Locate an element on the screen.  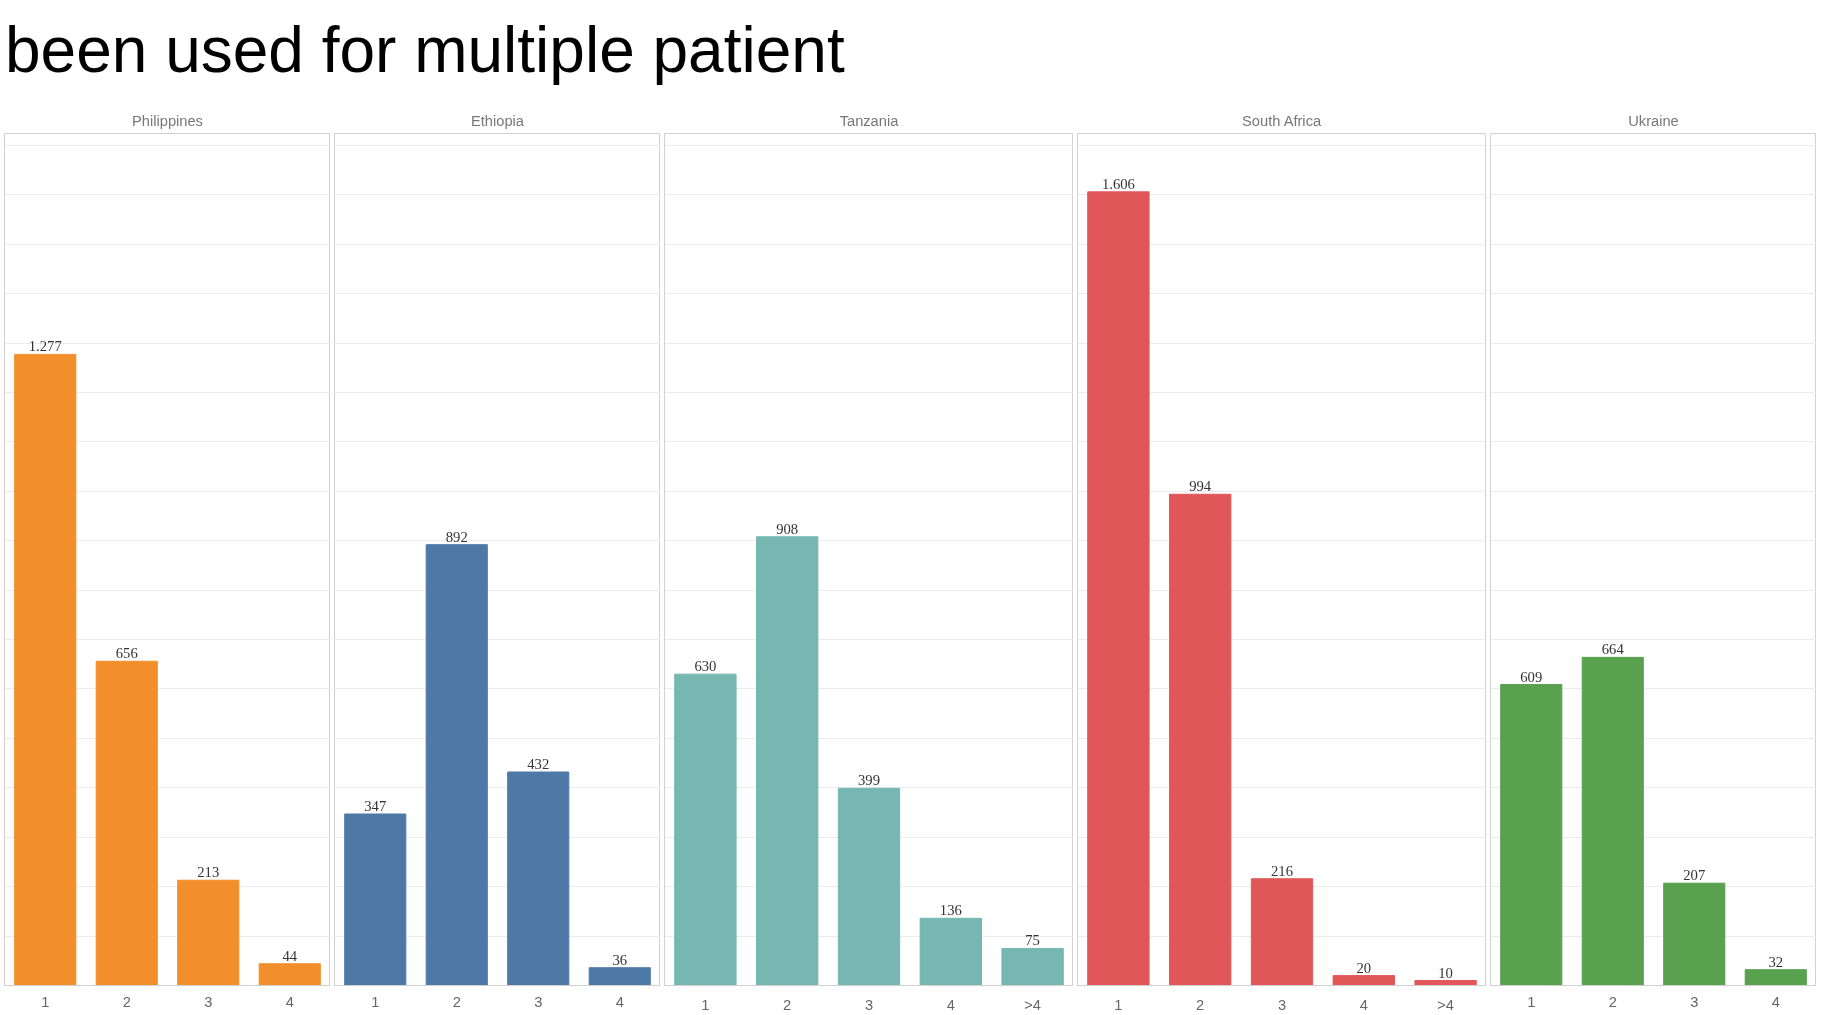
data-label: 20 is located at coordinates (1364, 967).